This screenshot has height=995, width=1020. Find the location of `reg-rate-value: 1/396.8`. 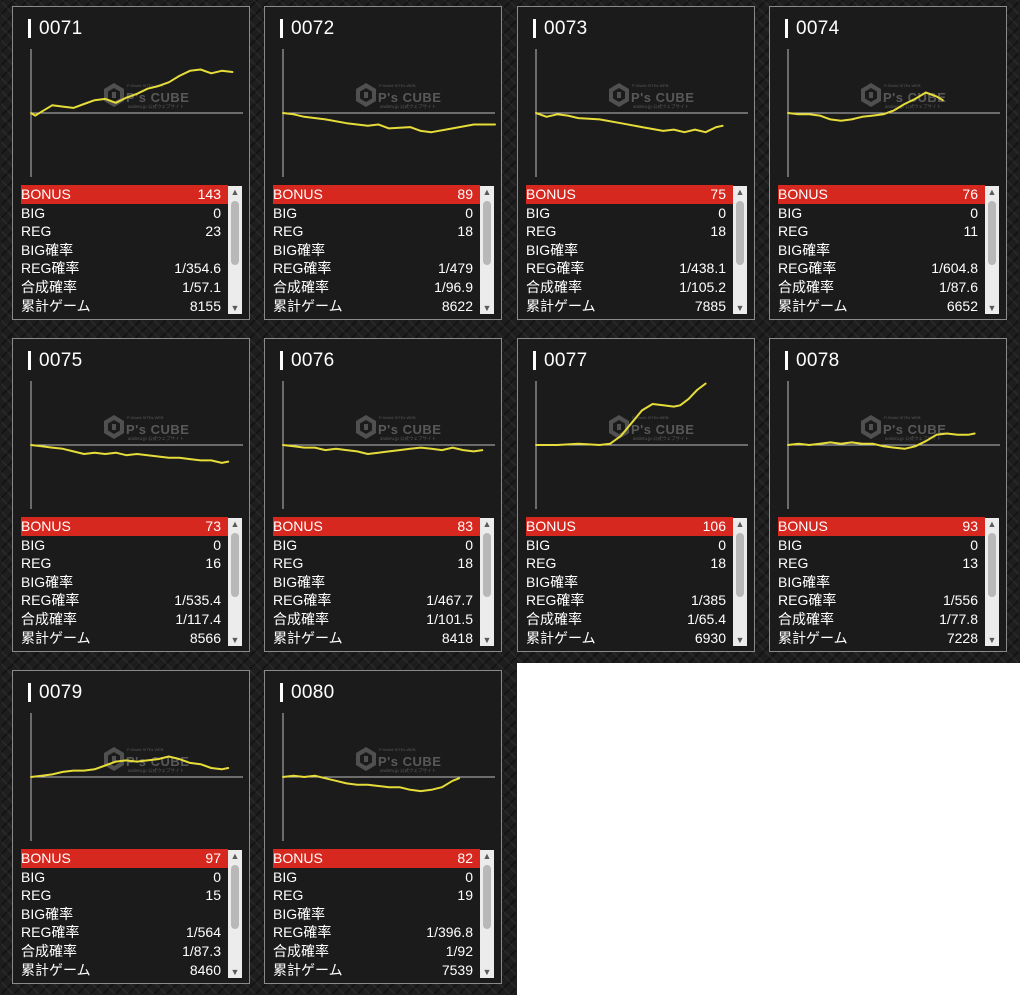

reg-rate-value: 1/396.8 is located at coordinates (449, 932).